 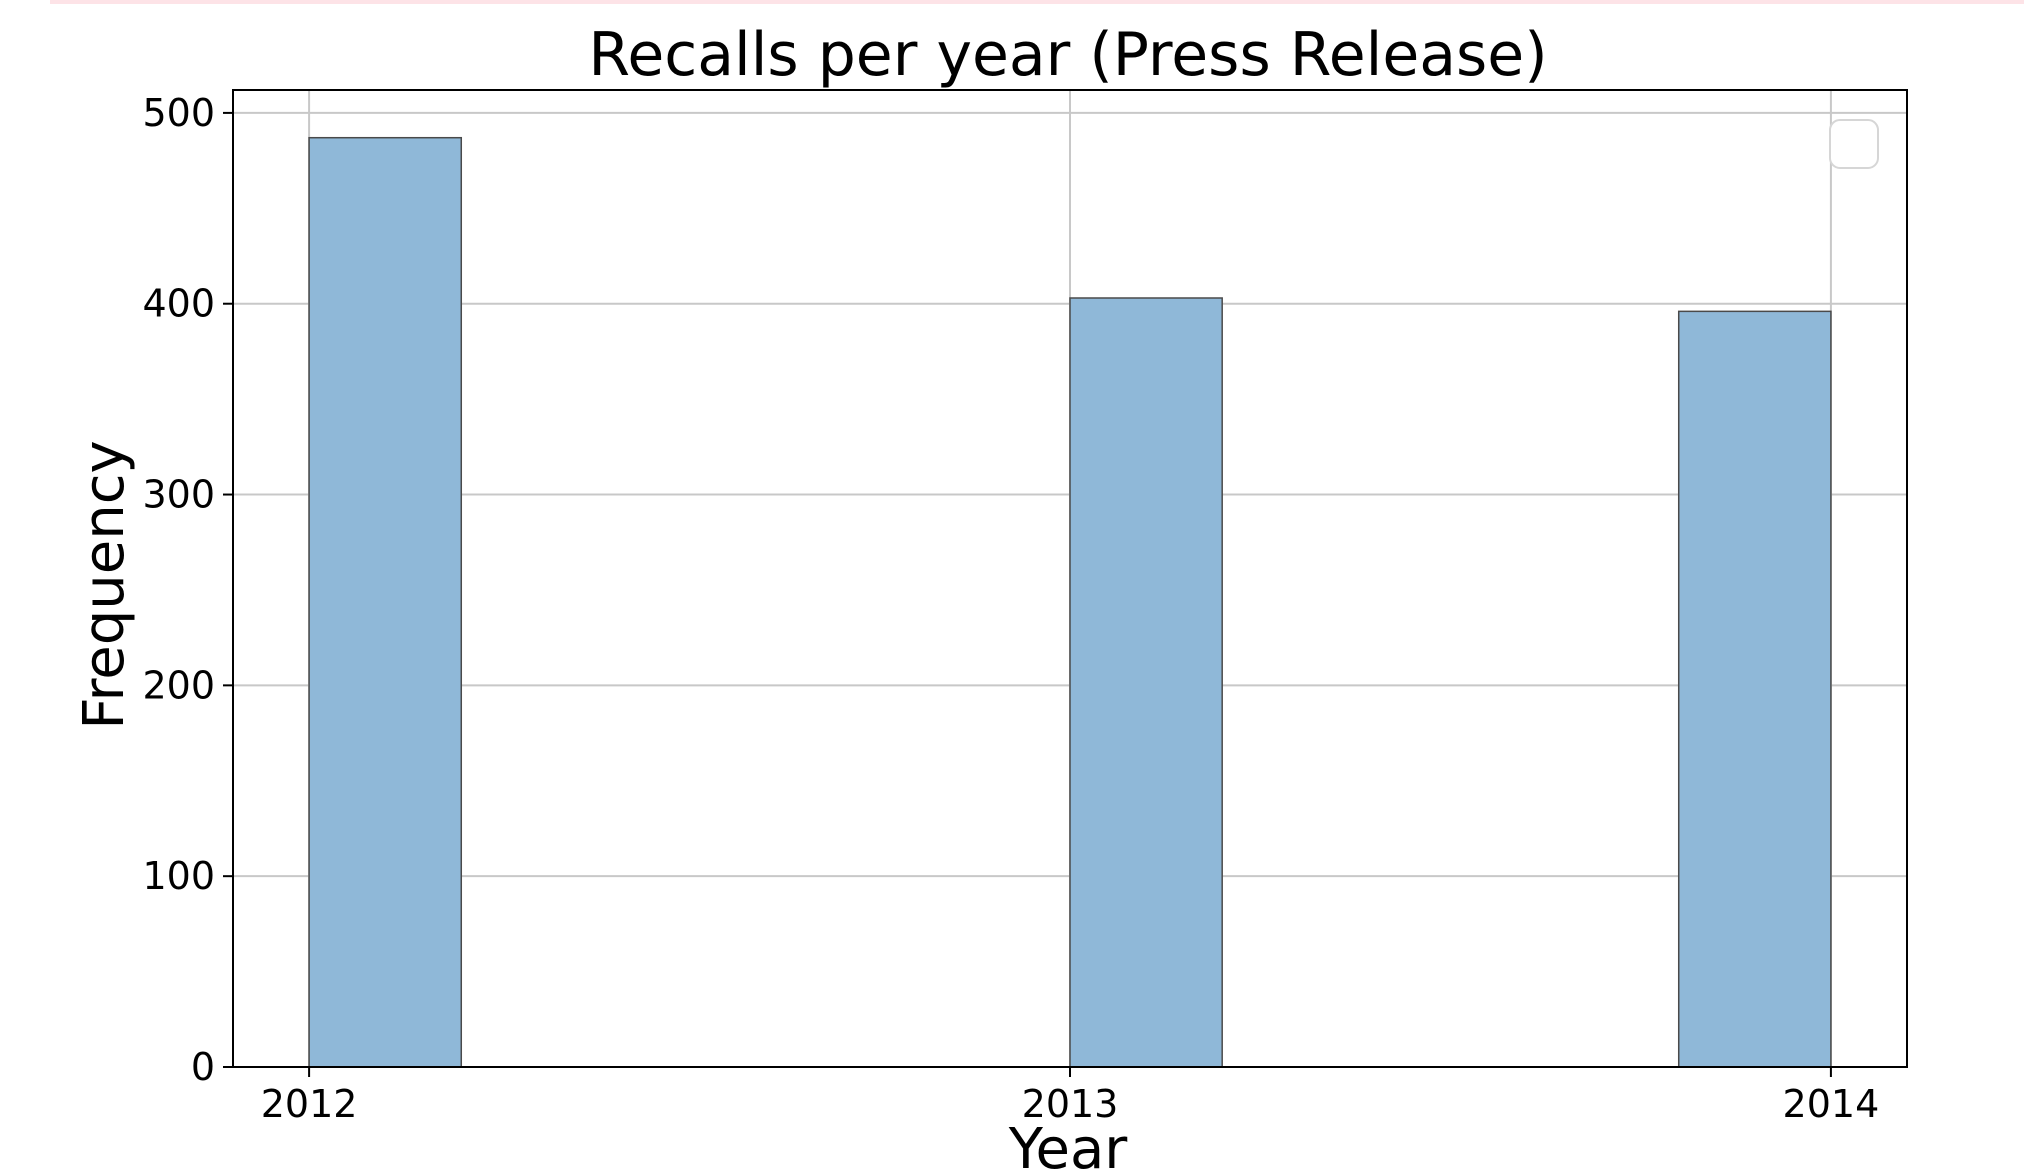 I want to click on top-strip, so click(x=1037, y=2).